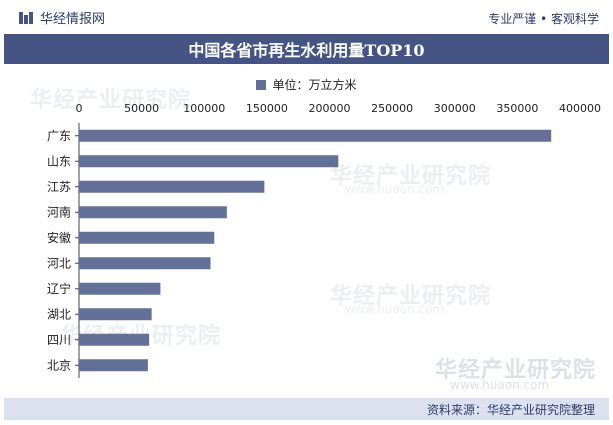 The width and height of the screenshot is (613, 425). I want to click on chart-title: 中国各省市再生水利用量TOP10, so click(306, 49).